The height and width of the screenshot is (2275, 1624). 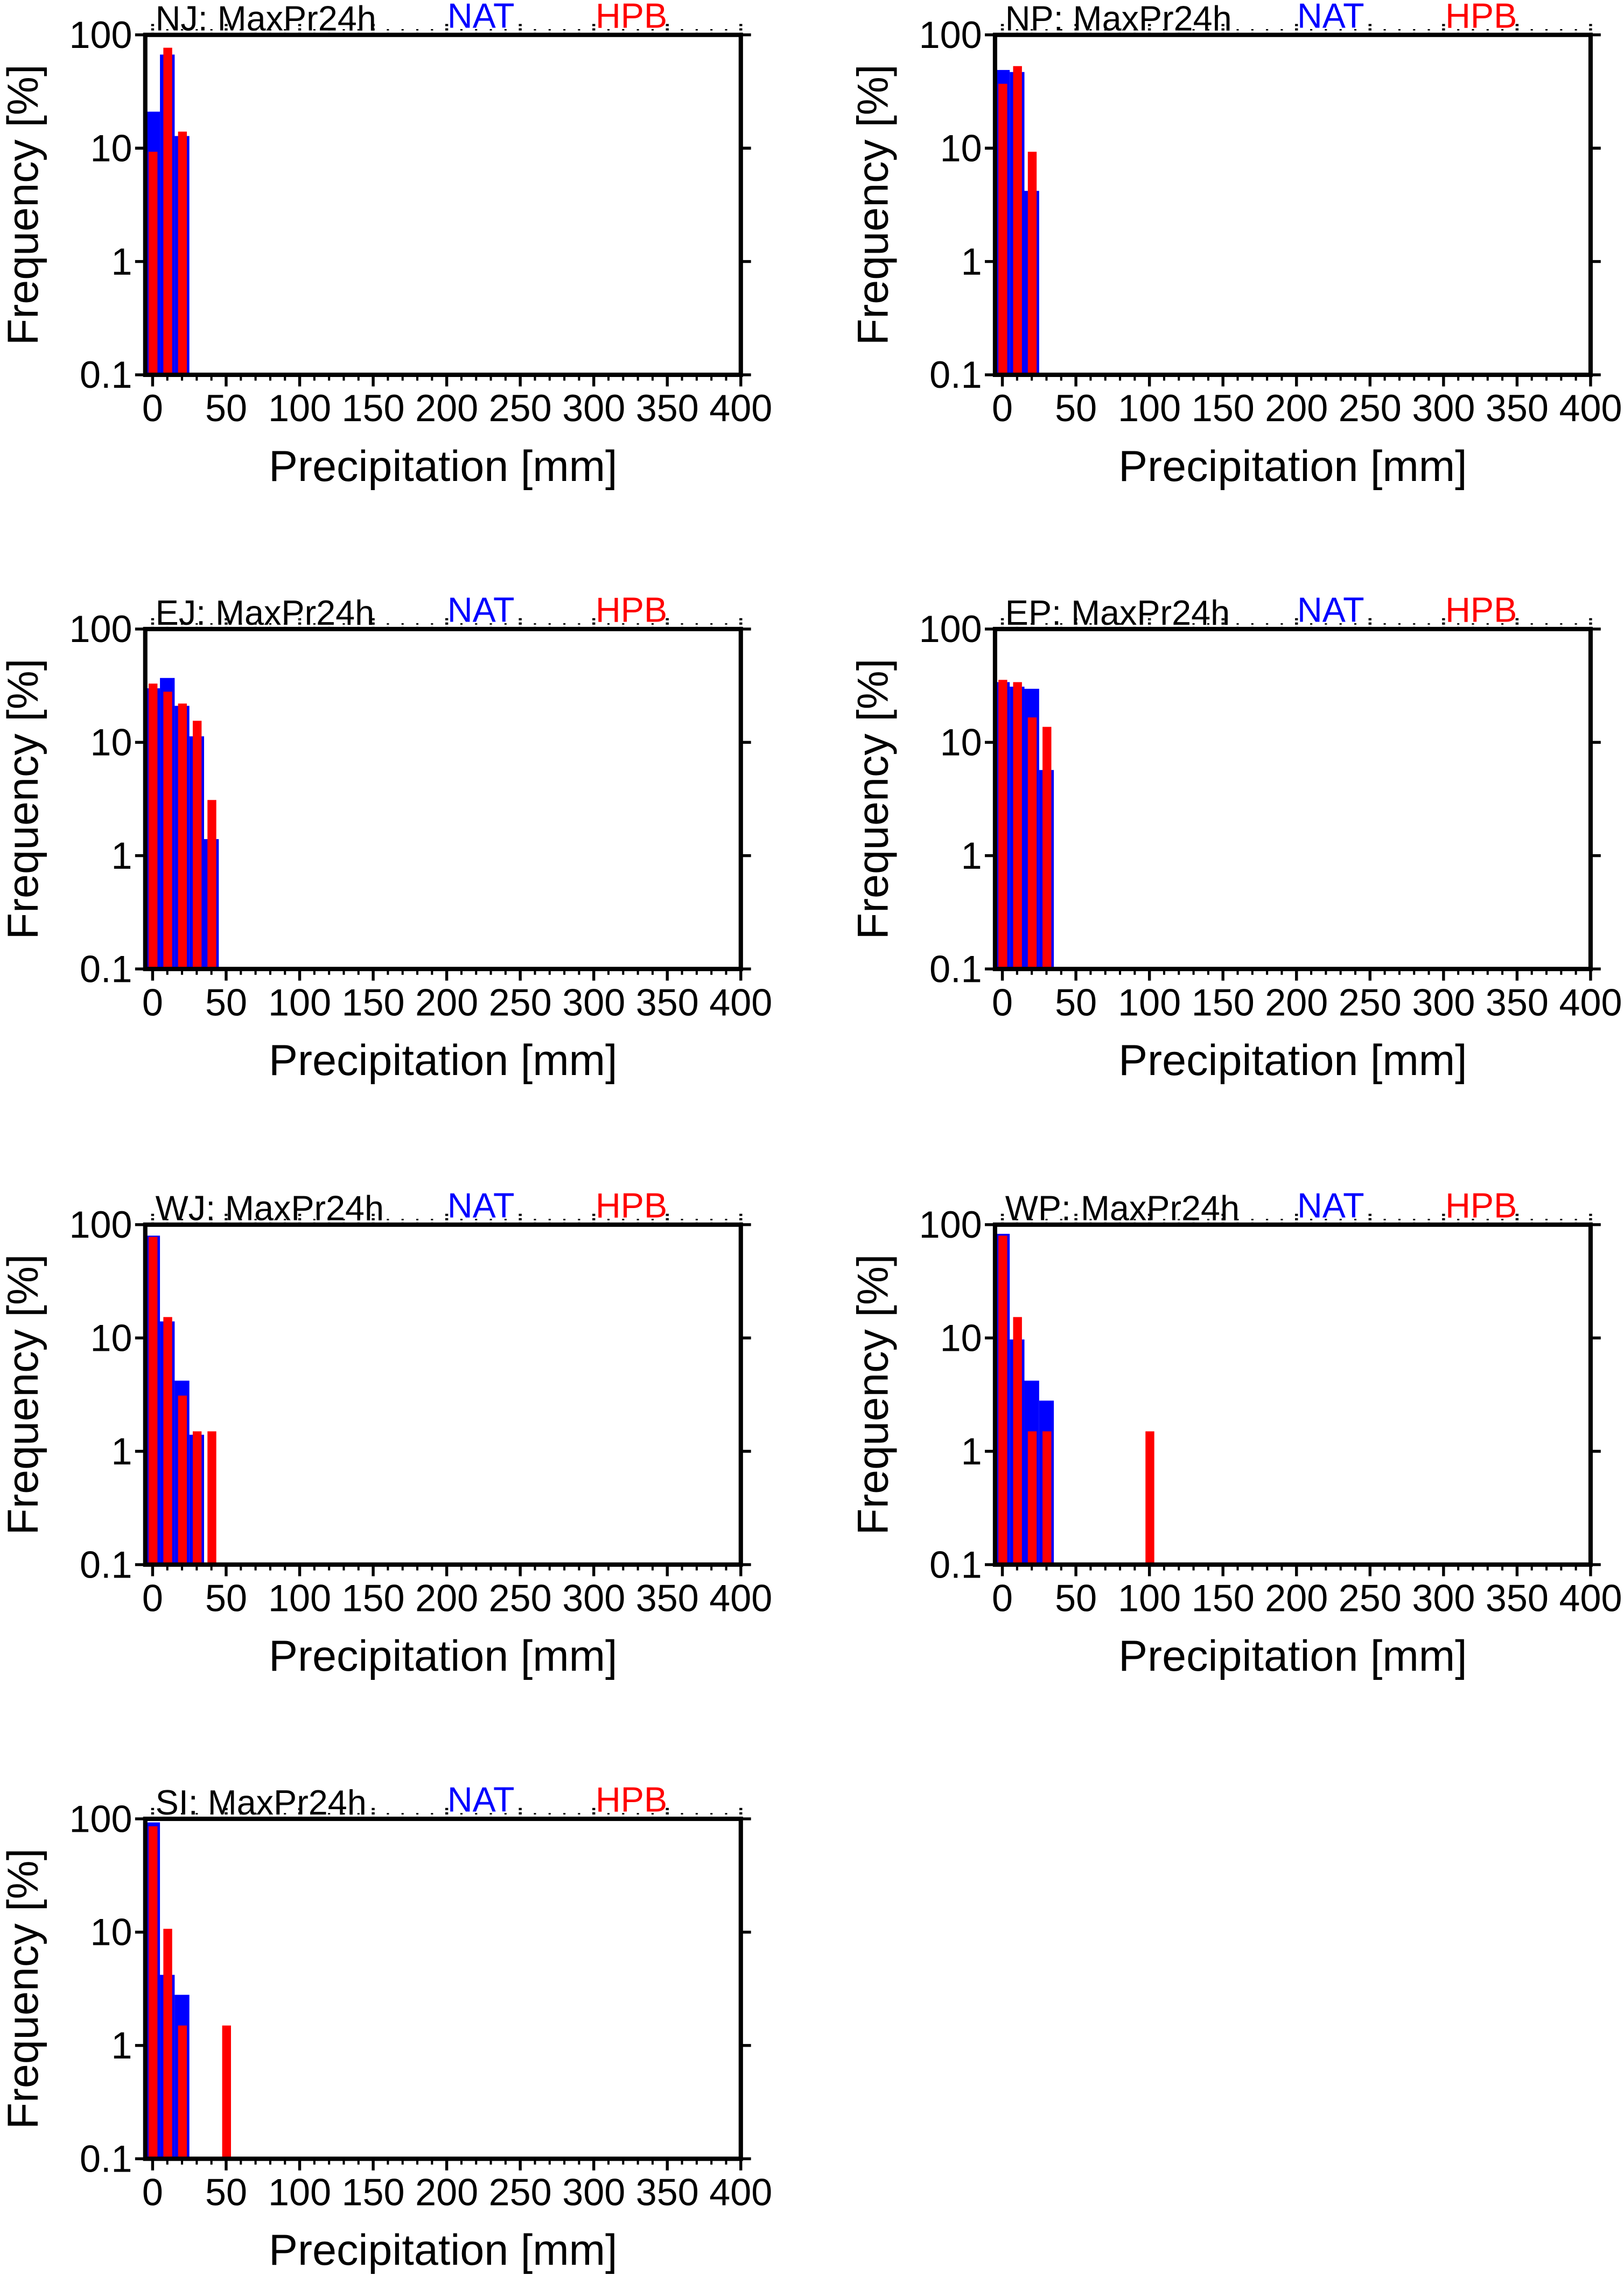 I want to click on panel-title: NJ: MaxPr24h, so click(x=266, y=19).